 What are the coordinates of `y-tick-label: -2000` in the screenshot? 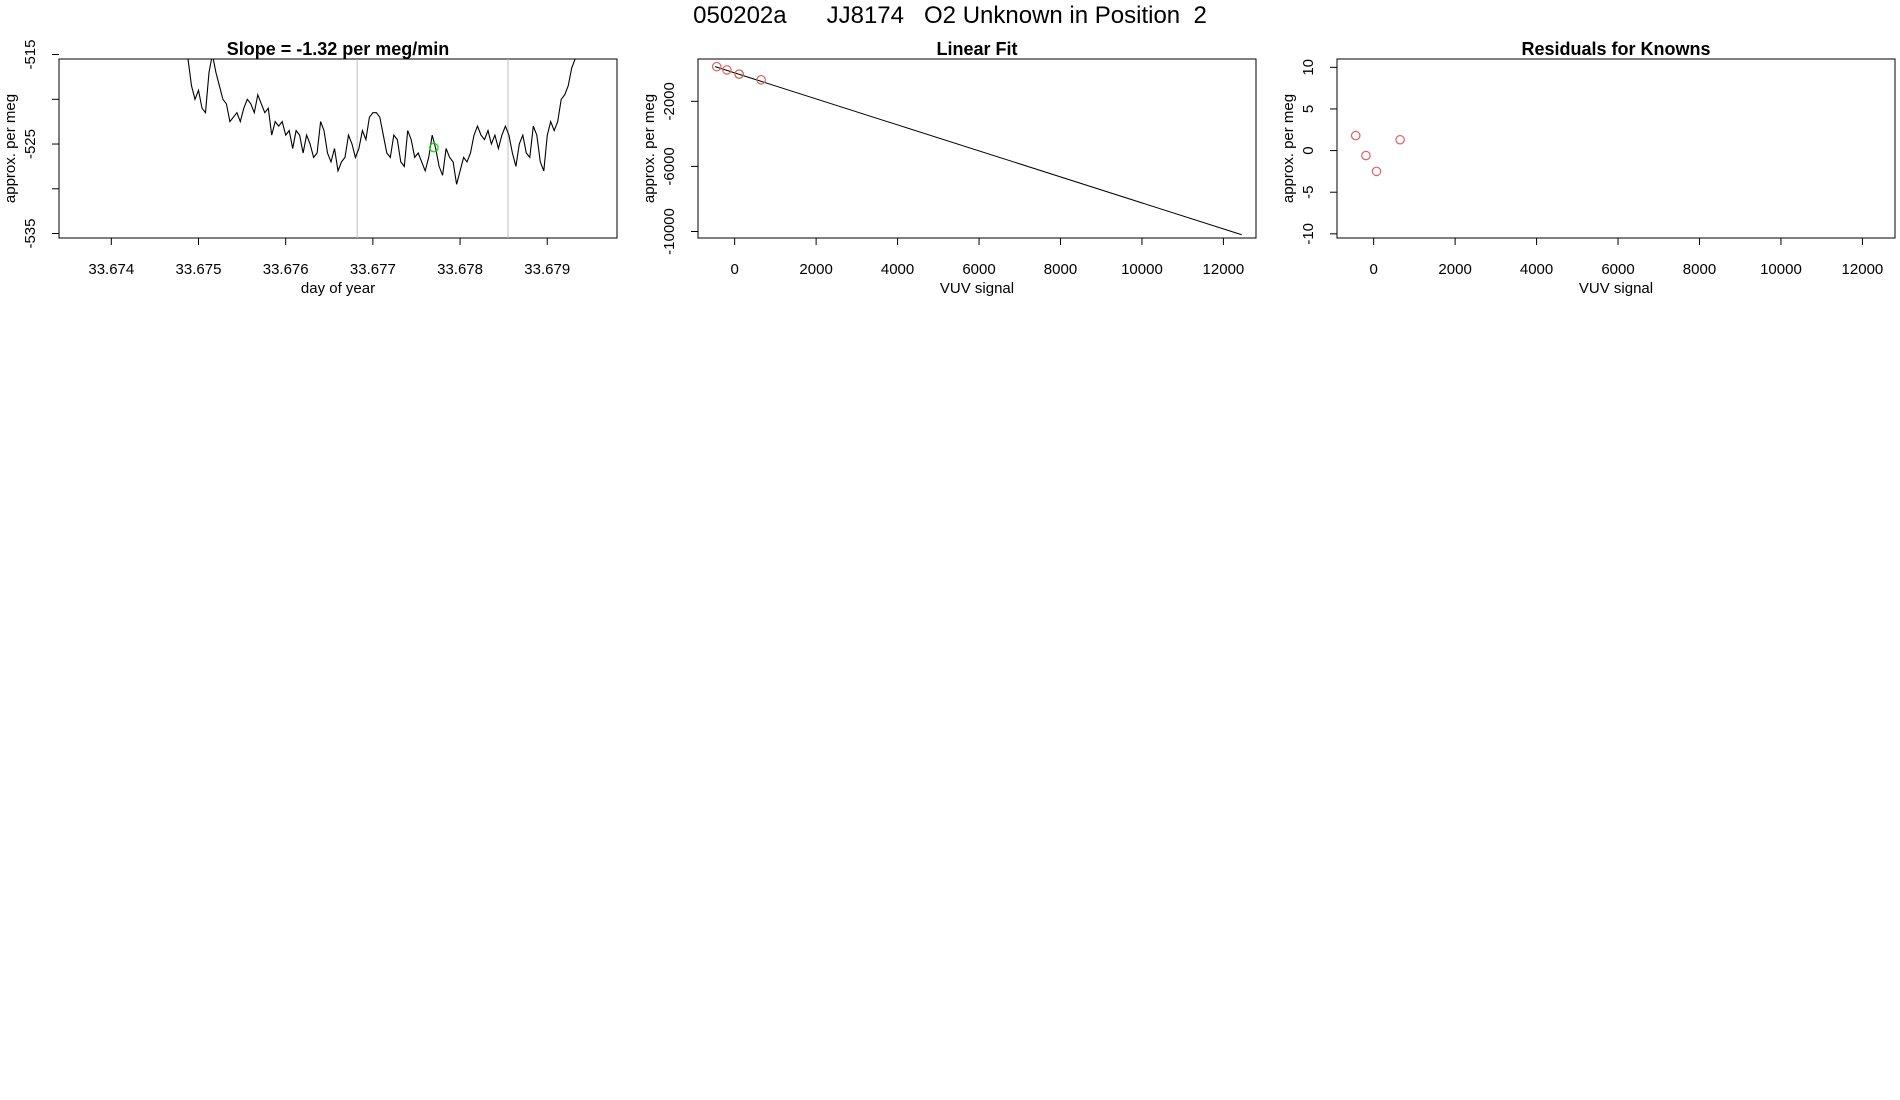 It's located at (669, 101).